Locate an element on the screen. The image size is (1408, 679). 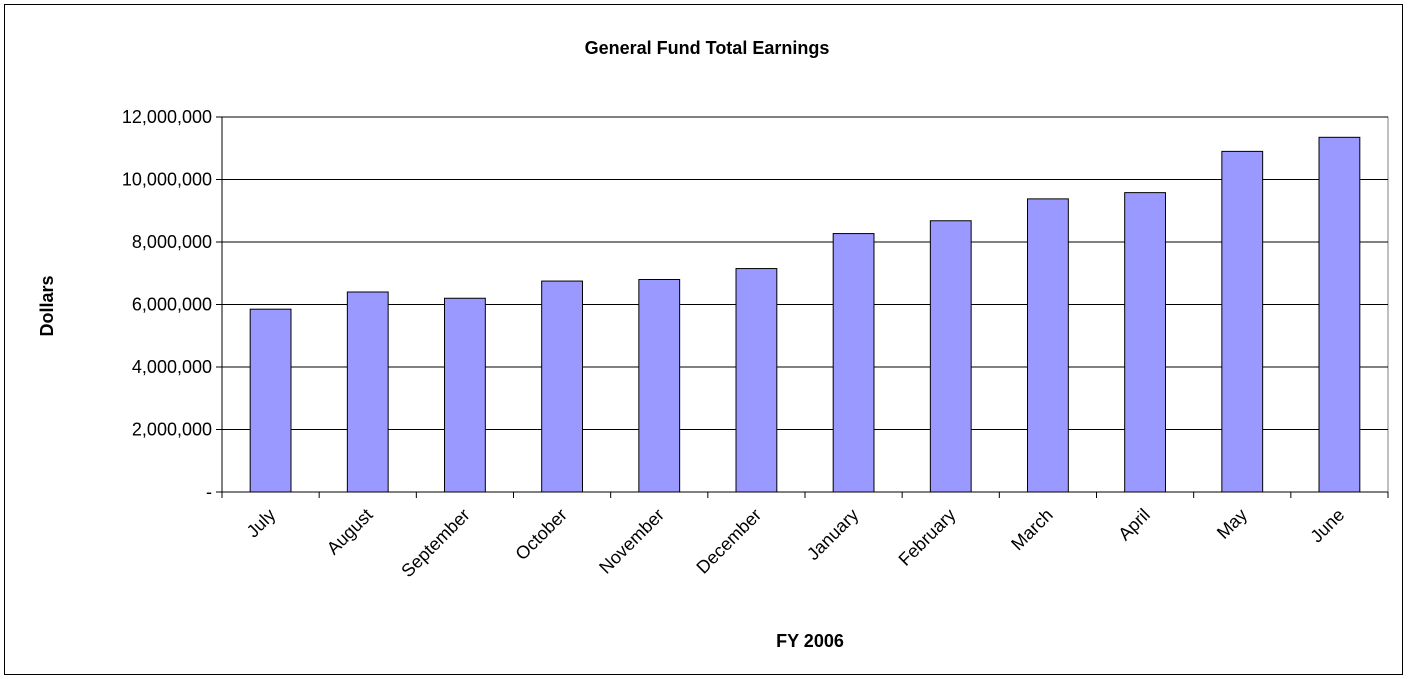
x-tick-label: April is located at coordinates (1134, 525).